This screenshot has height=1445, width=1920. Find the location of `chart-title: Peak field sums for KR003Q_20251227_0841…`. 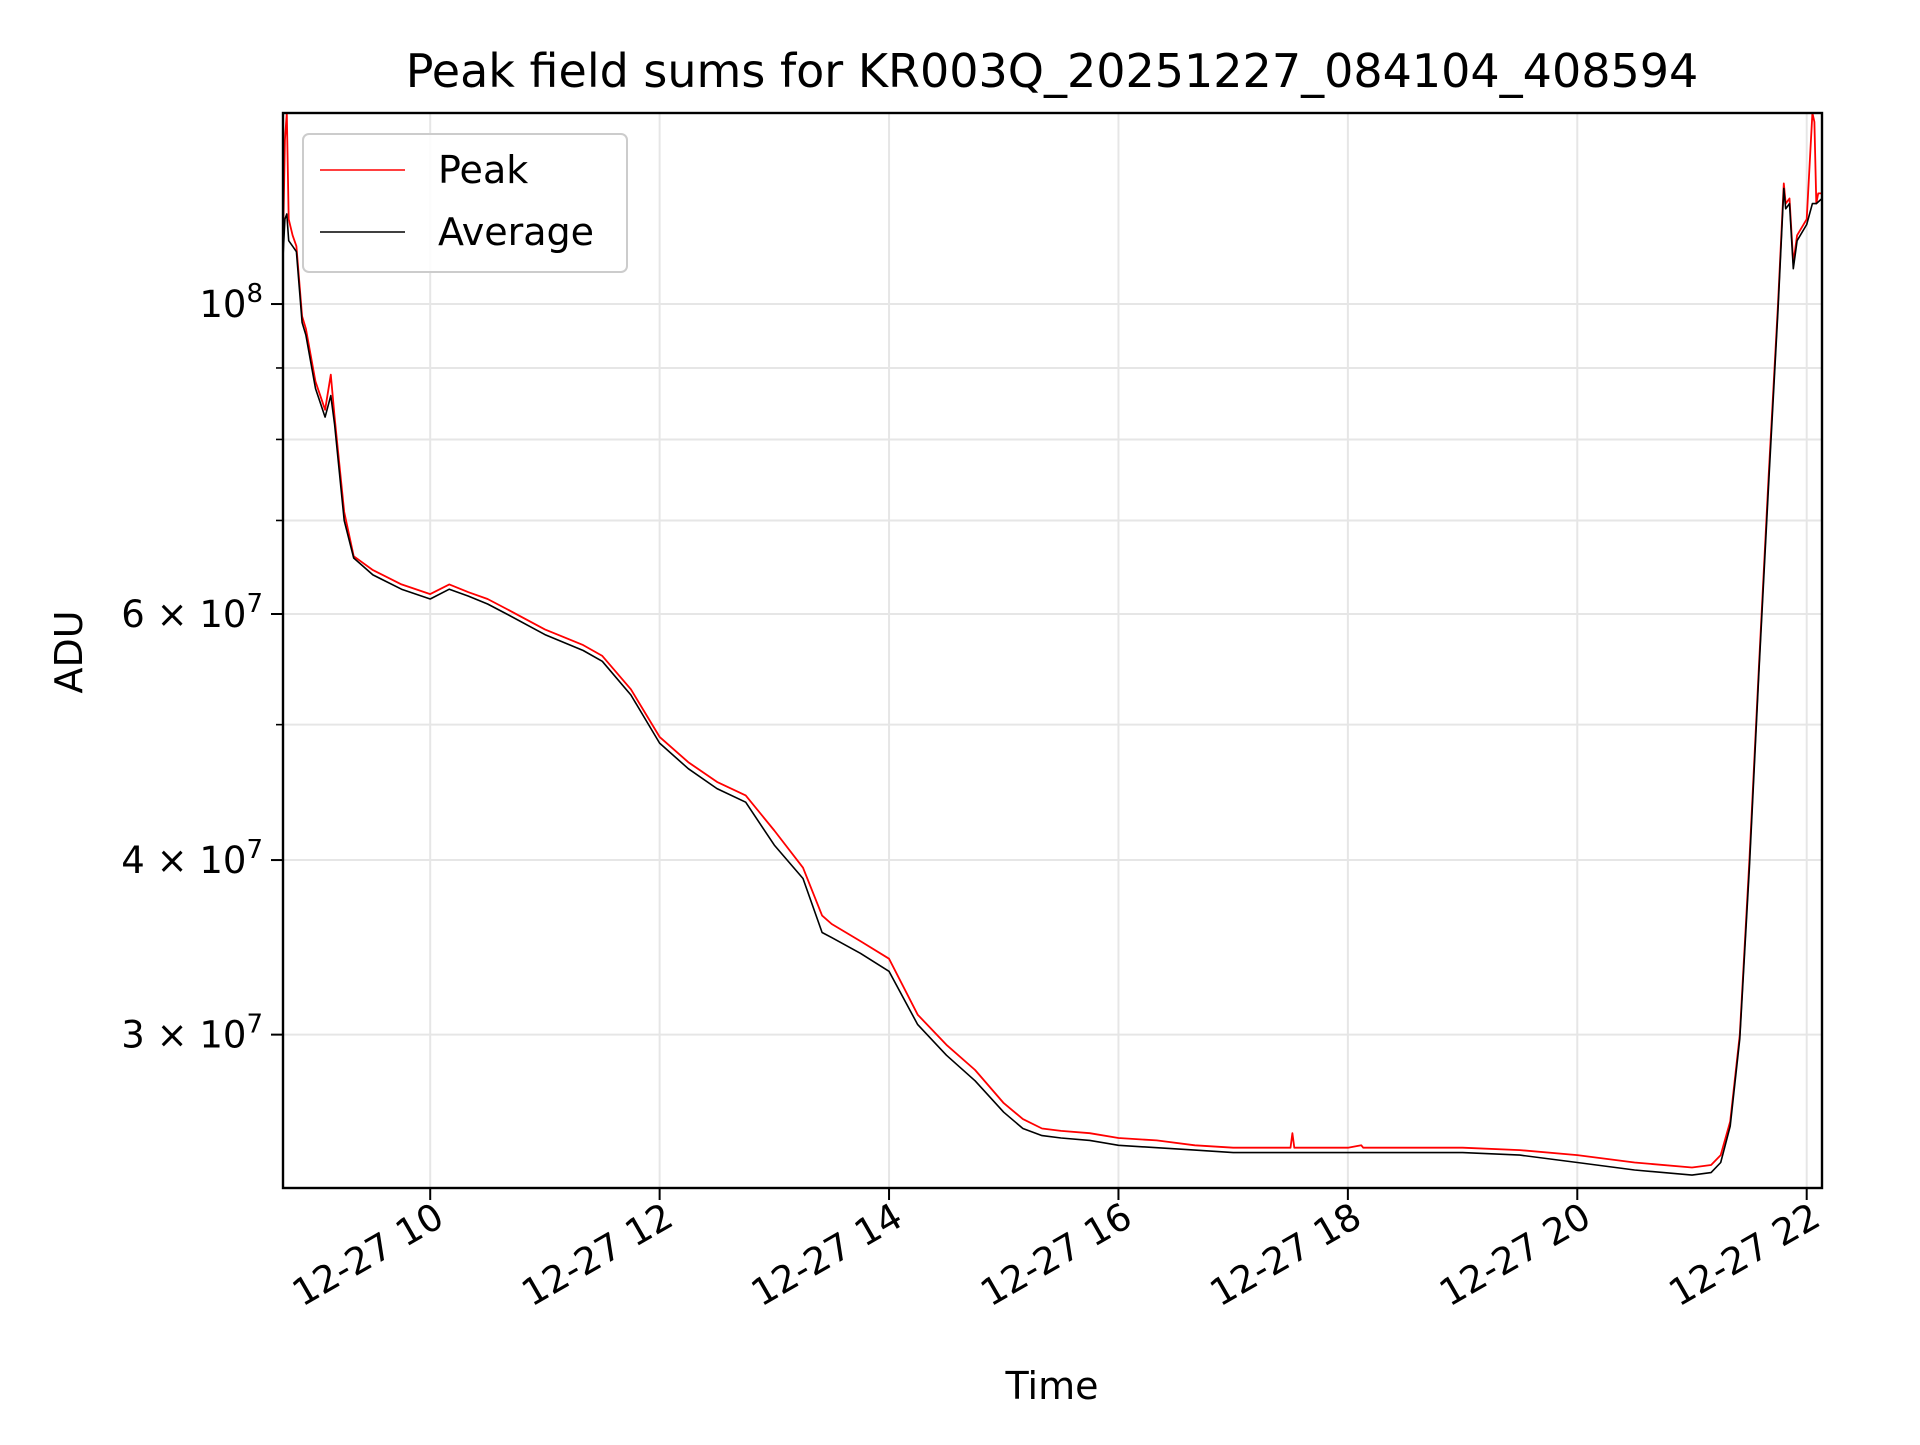

chart-title: Peak field sums for KR003Q_20251227_0841… is located at coordinates (1052, 71).